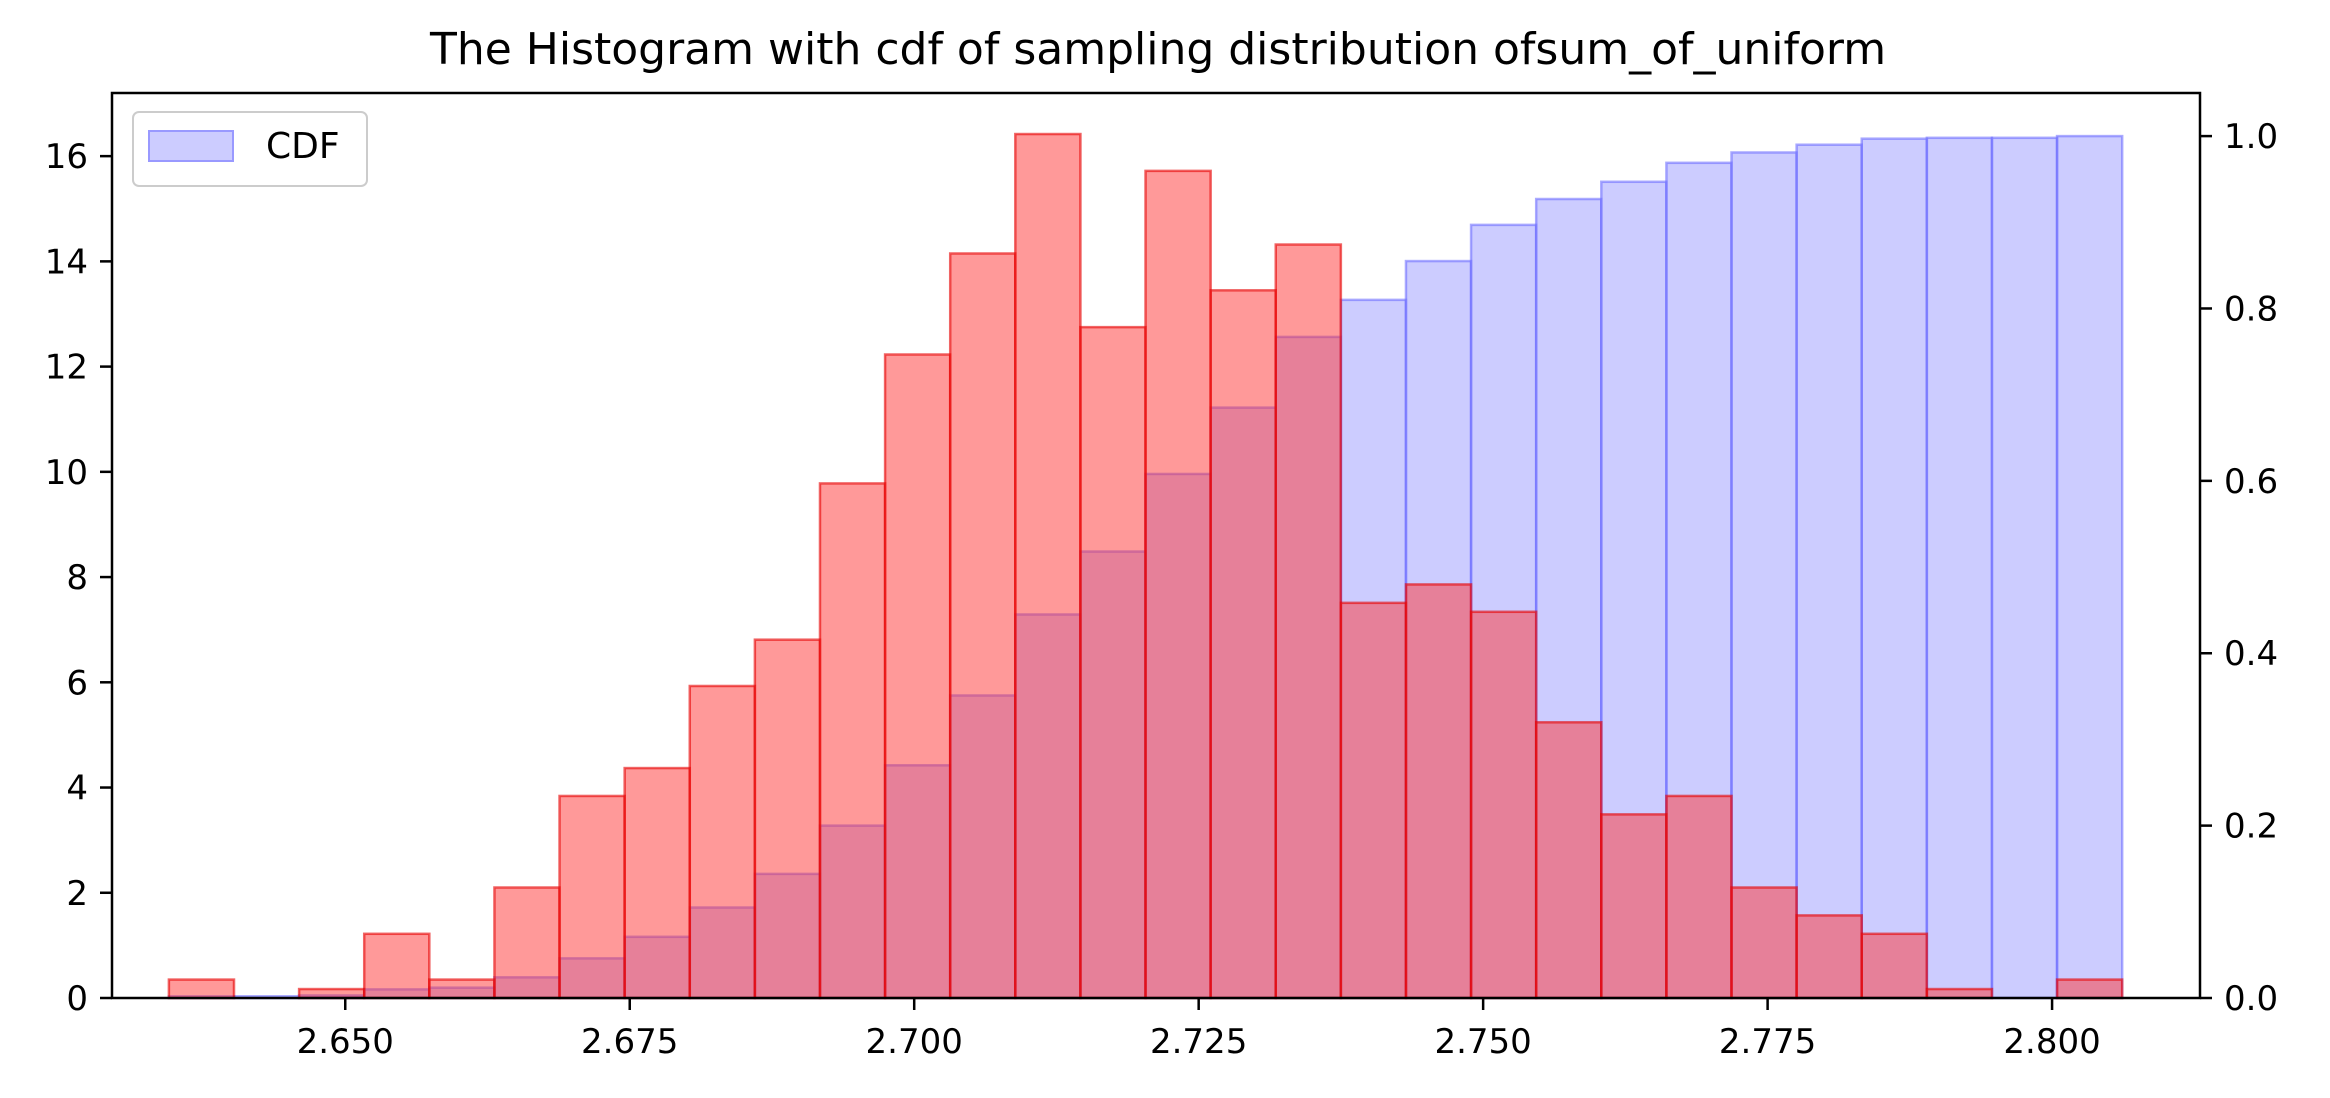 The image size is (2330, 1098). What do you see at coordinates (2251, 654) in the screenshot?
I see `y-right-tick-label-2: 0.4` at bounding box center [2251, 654].